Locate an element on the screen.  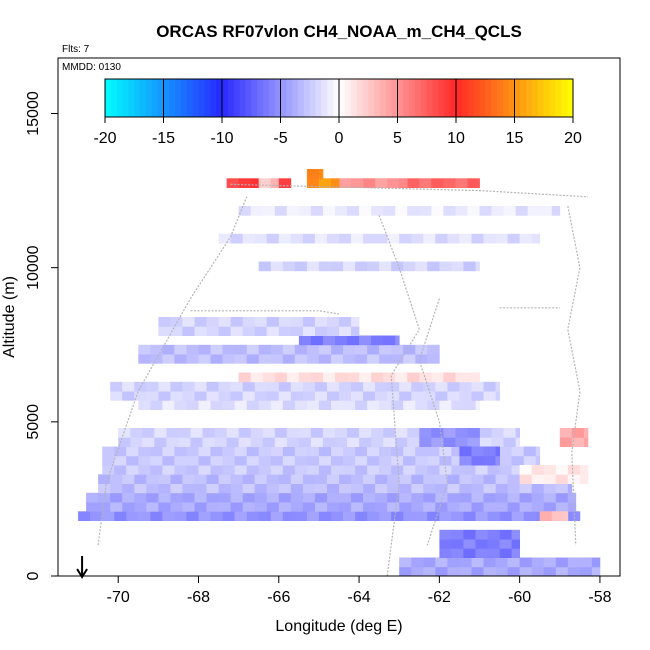
colorbar-tick-label: 20 is located at coordinates (573, 138).